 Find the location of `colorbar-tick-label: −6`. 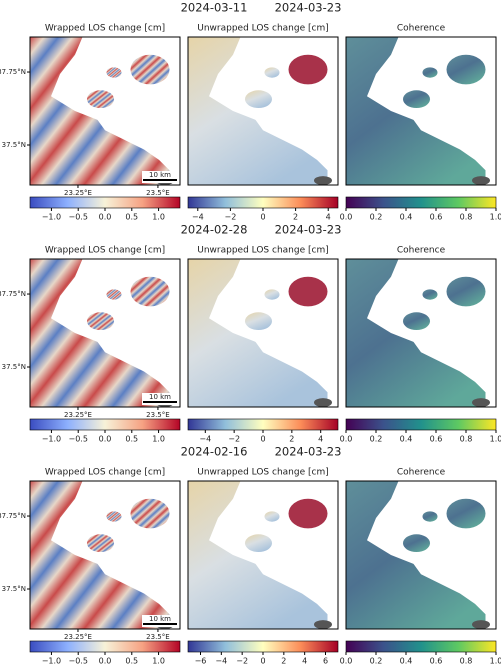

colorbar-tick-label: −6 is located at coordinates (201, 661).